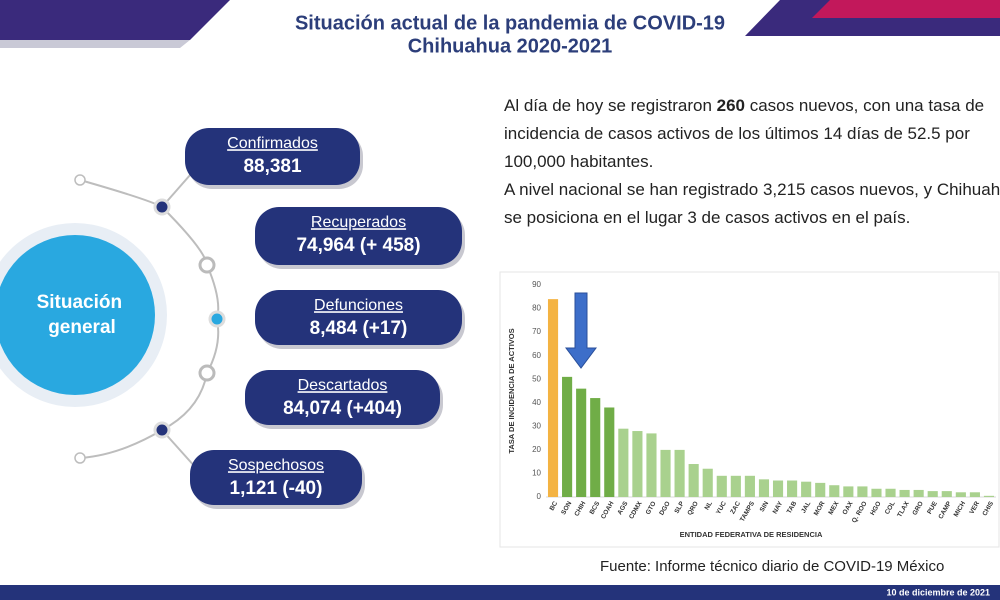 Image resolution: width=1000 pixels, height=600 pixels. What do you see at coordinates (553, 506) in the screenshot?
I see `x-tick-label: BC` at bounding box center [553, 506].